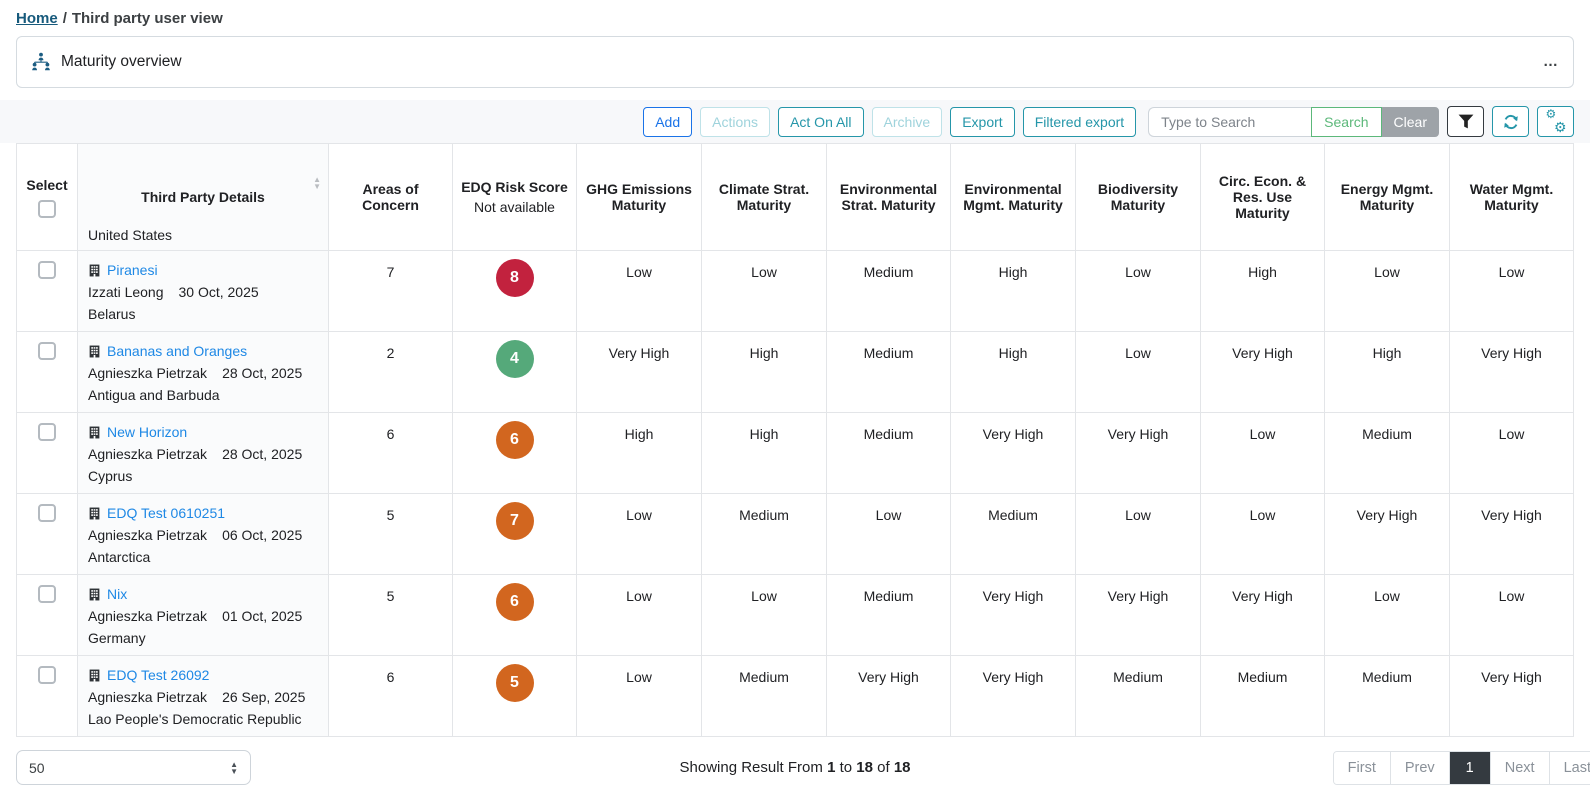  I want to click on climate-strat-maturity-cell: Low, so click(764, 615).